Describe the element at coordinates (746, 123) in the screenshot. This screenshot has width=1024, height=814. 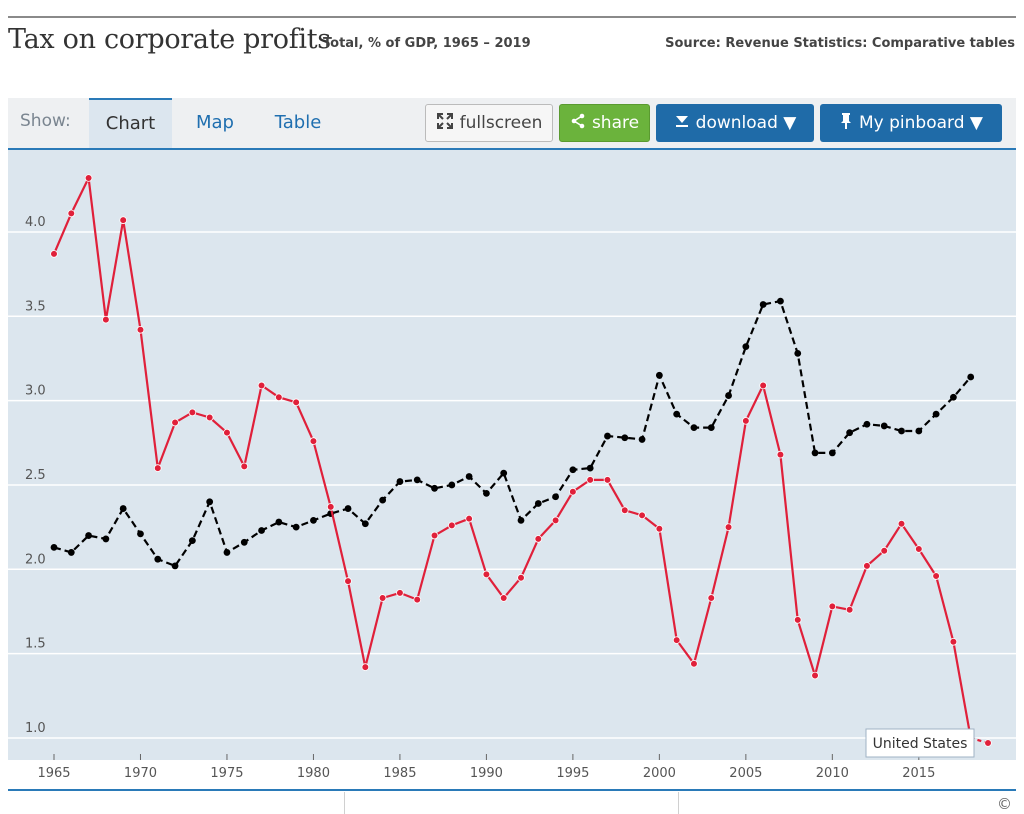
I see `download-label: download ▼` at that location.